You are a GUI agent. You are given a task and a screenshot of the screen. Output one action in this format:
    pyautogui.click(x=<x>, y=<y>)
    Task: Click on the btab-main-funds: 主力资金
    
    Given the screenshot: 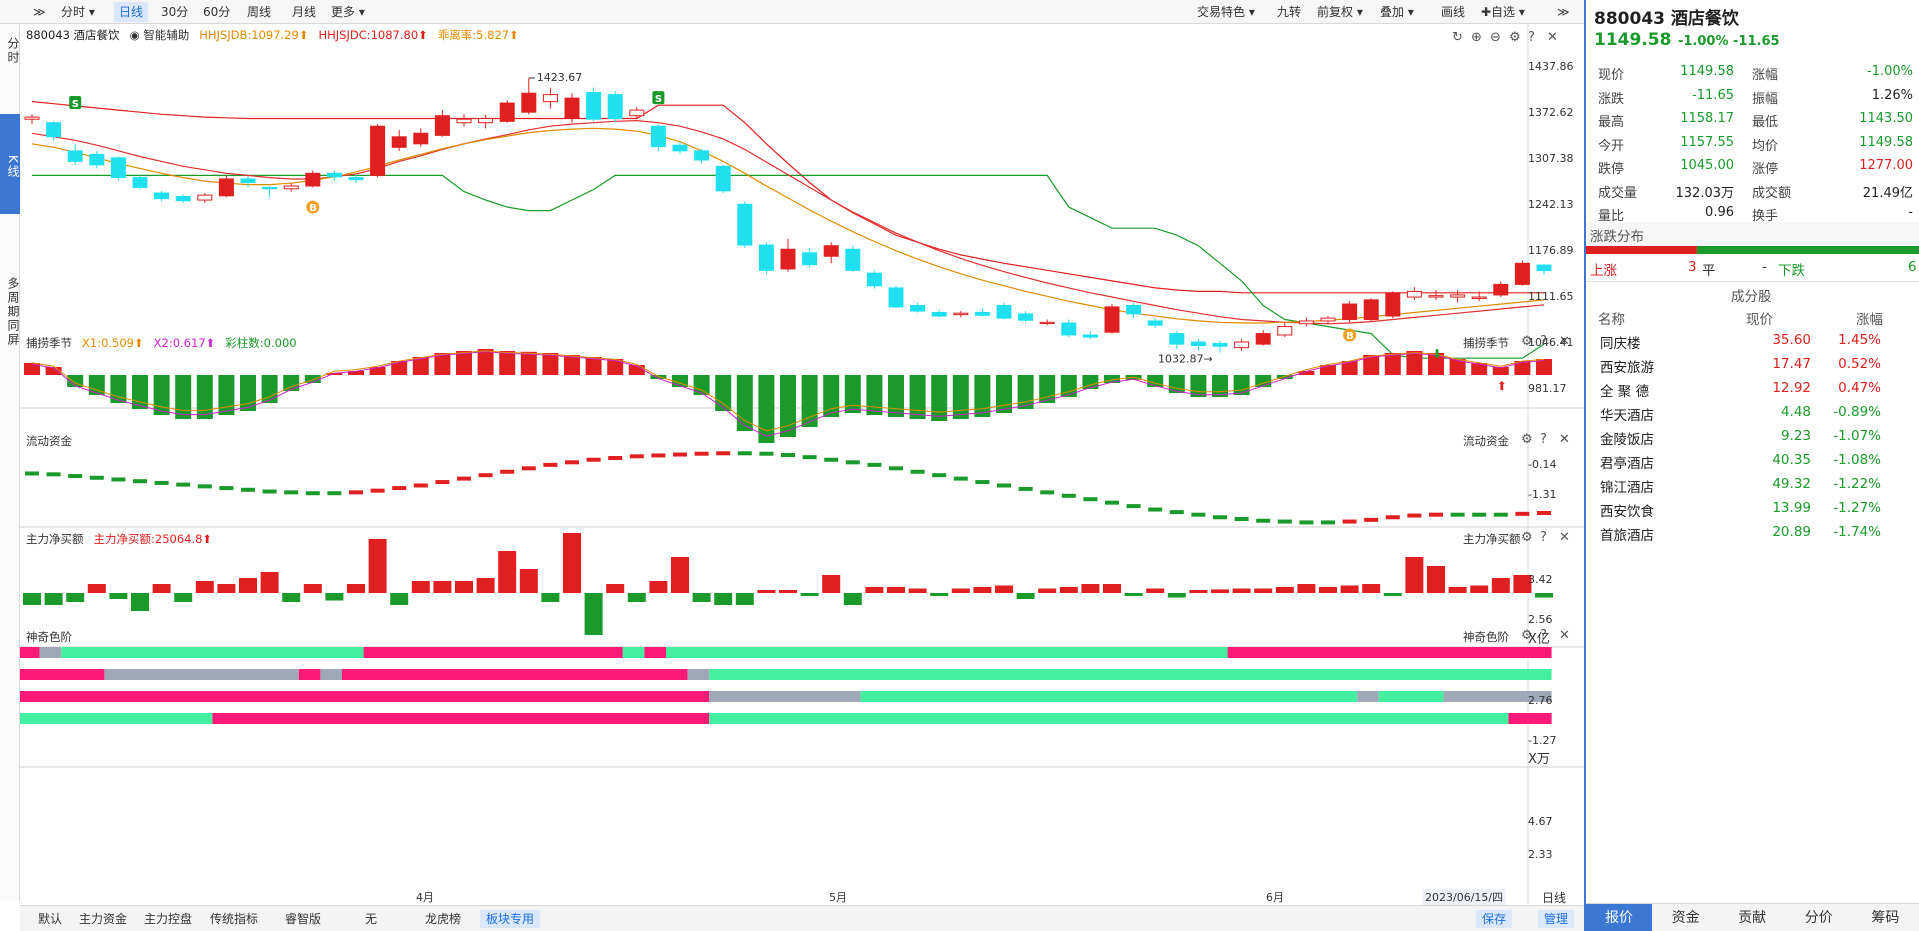 What is the action you would take?
    pyautogui.click(x=103, y=919)
    